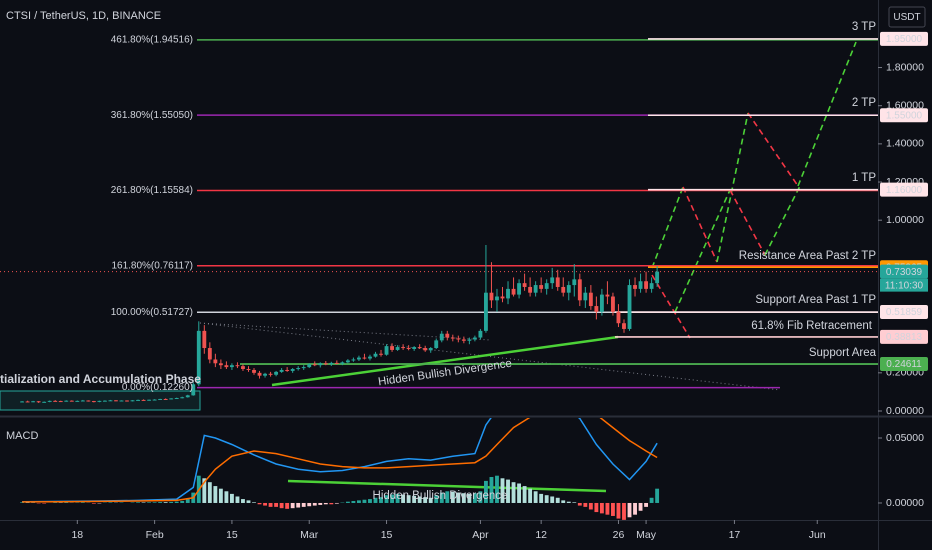 The image size is (932, 550). What do you see at coordinates (22, 436) in the screenshot?
I see `macd-title: MACD` at bounding box center [22, 436].